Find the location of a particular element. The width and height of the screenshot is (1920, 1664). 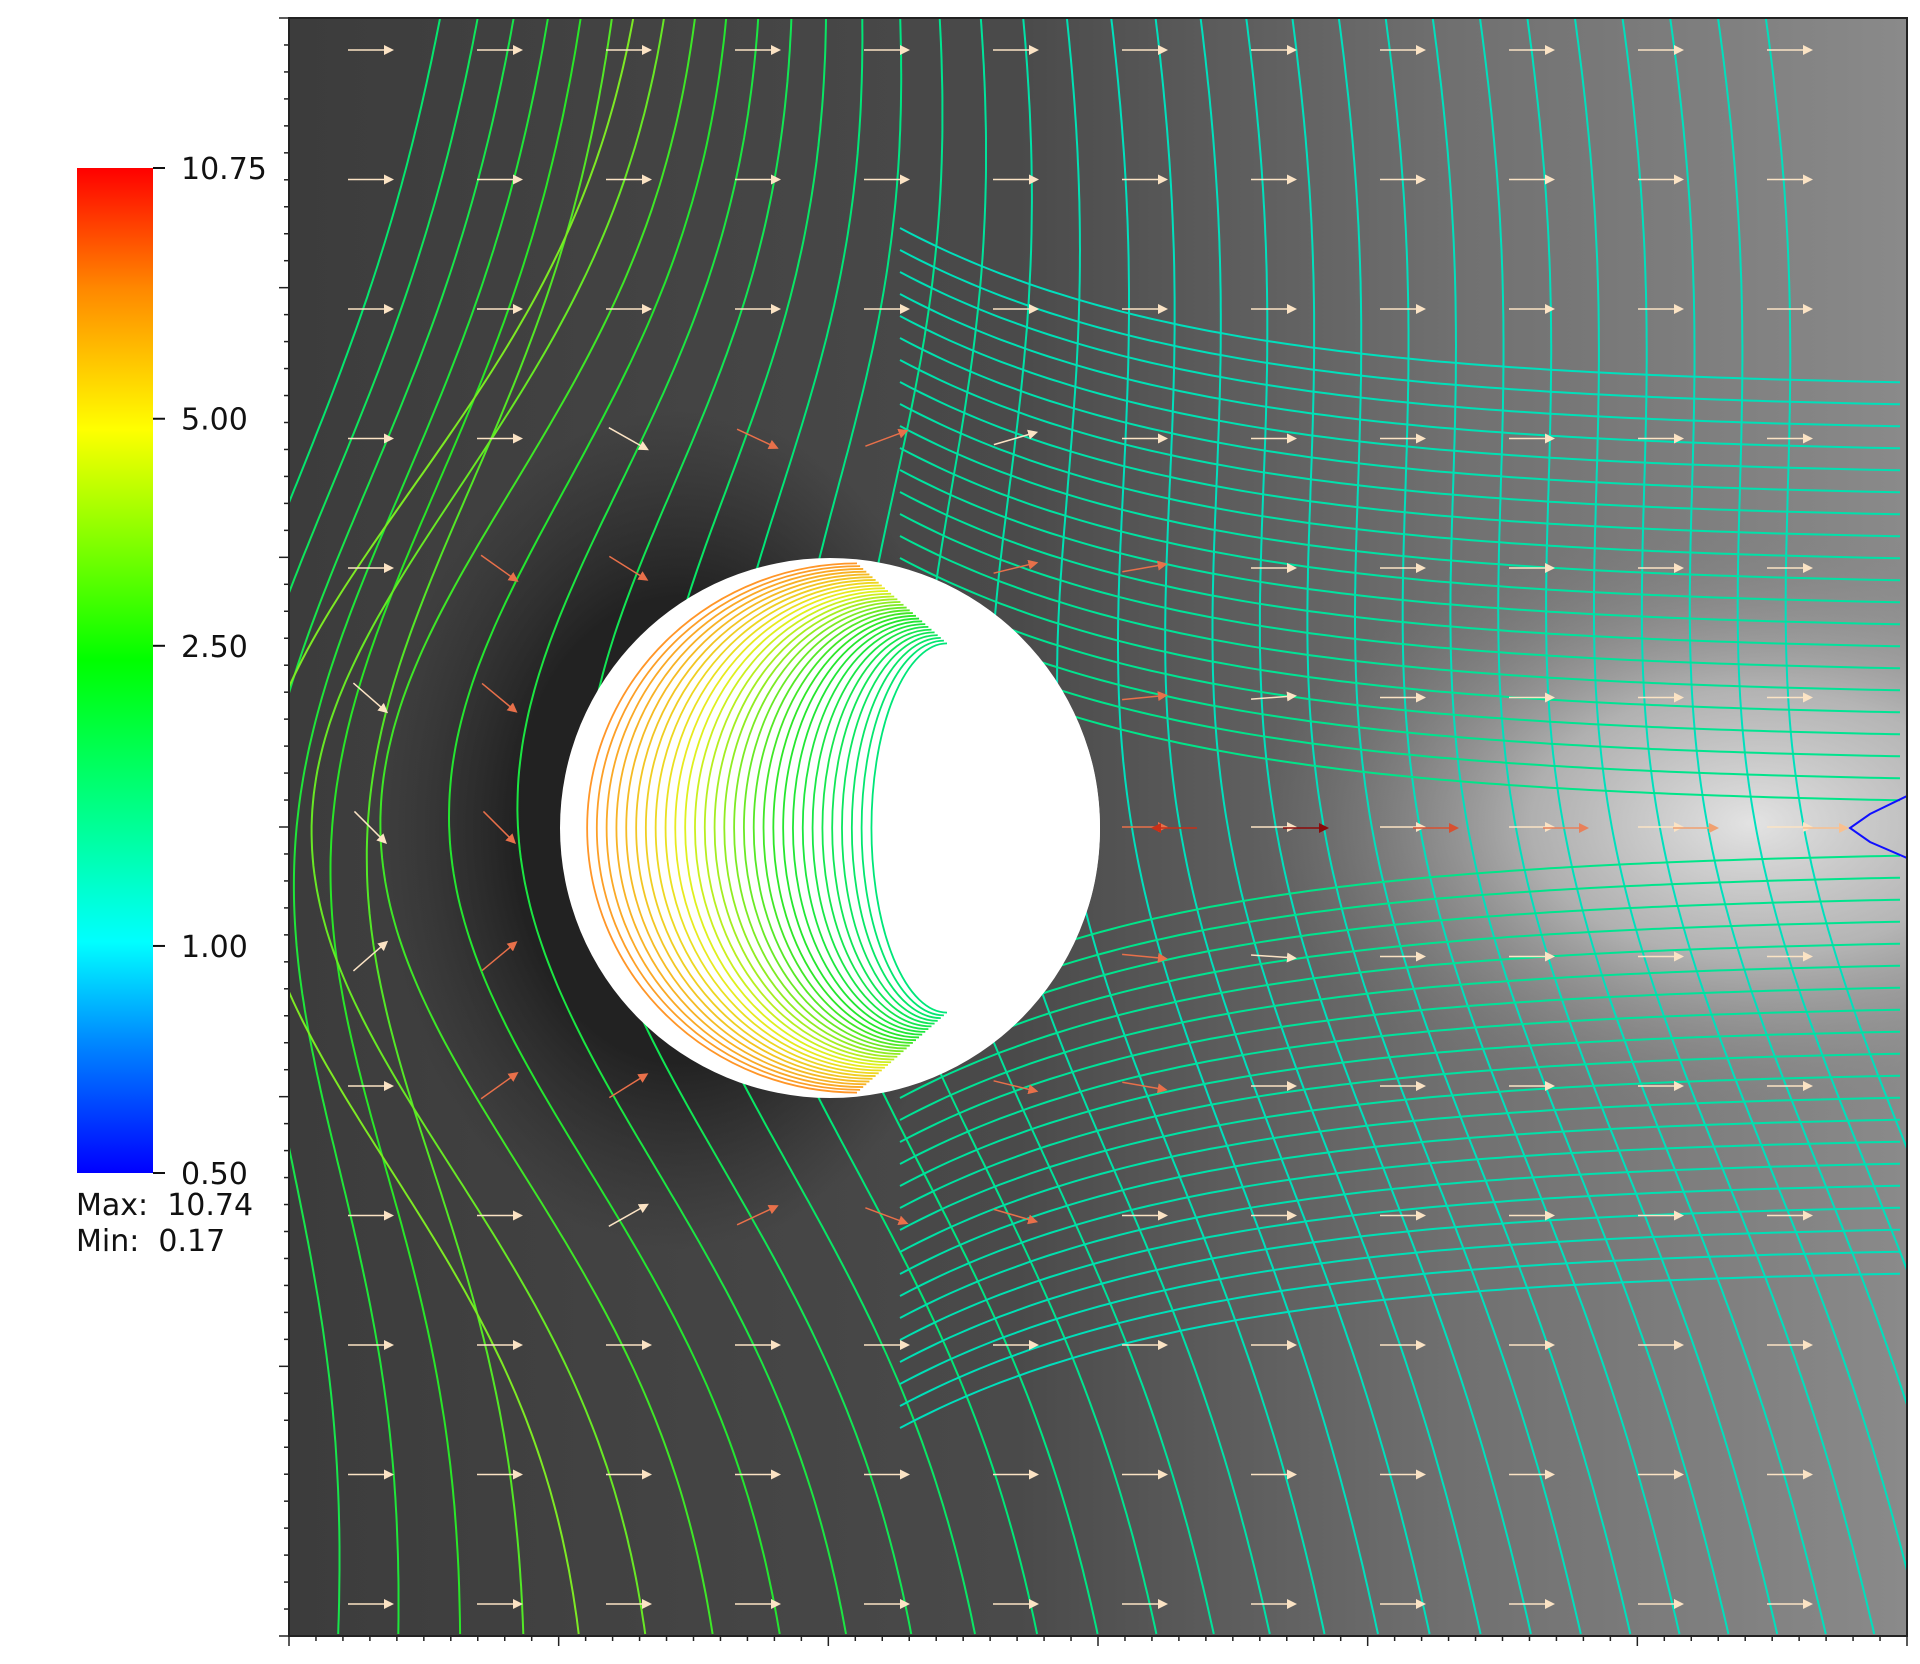

colorbar-tick-label: 1.00 is located at coordinates (214, 947).